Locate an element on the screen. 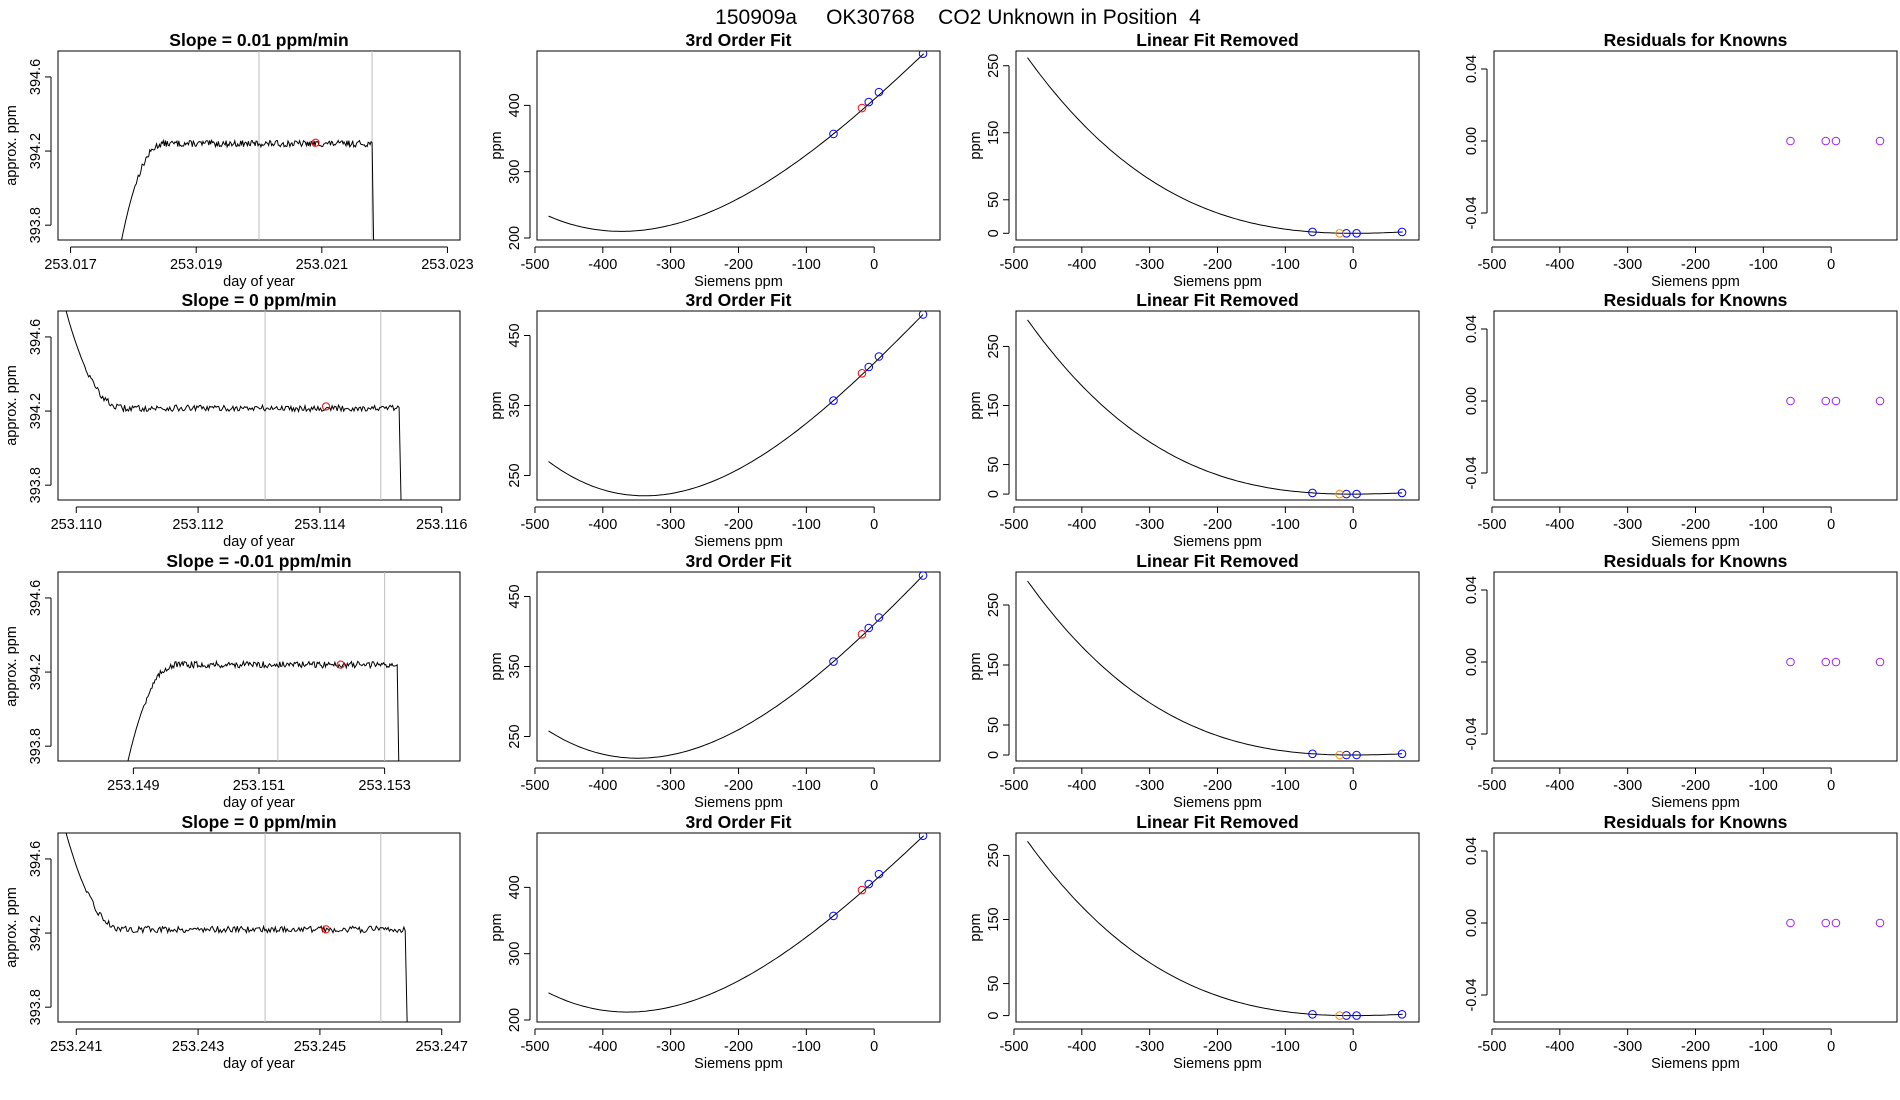  x-tick-label: 253.110 is located at coordinates (76, 525).